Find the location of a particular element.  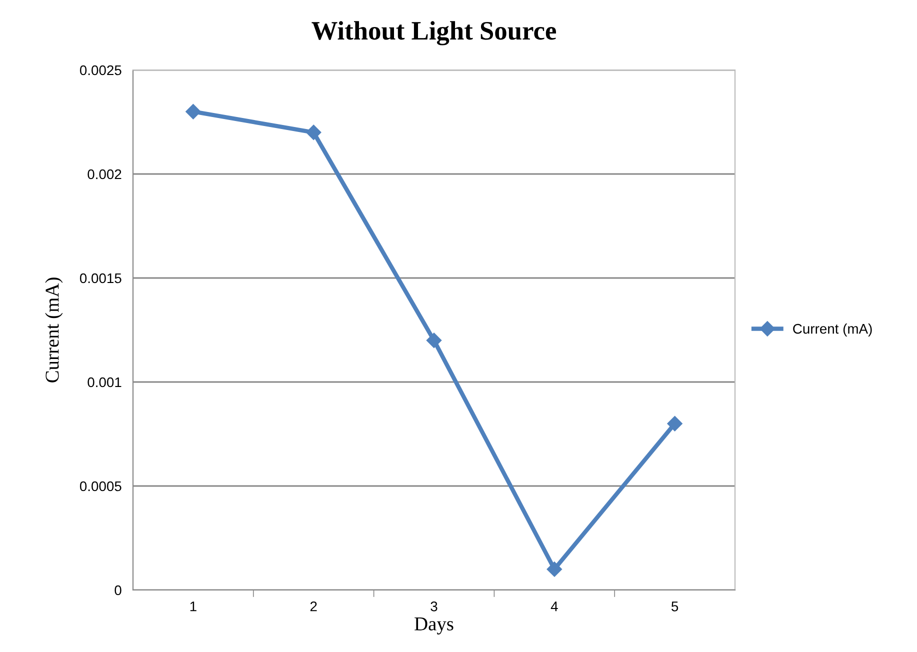

y-tick-label: 0.0025 is located at coordinates (101, 70).